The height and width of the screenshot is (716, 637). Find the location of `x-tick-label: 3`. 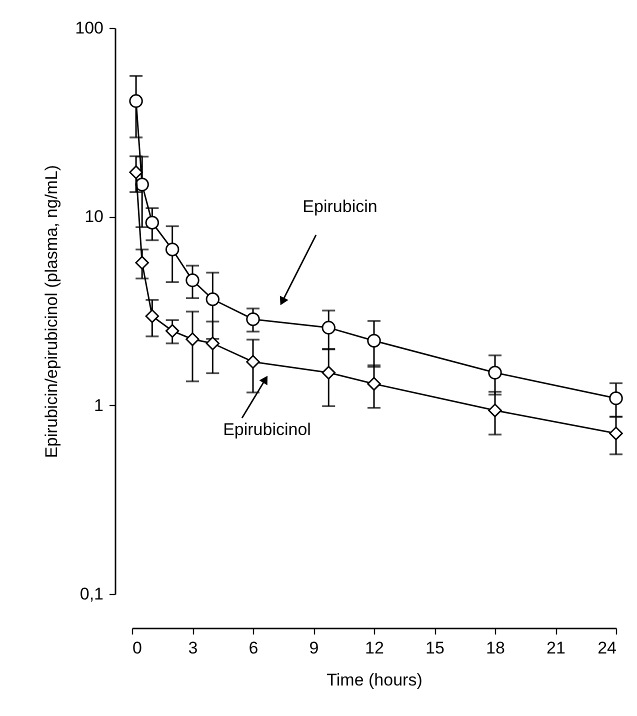

x-tick-label: 3 is located at coordinates (193, 648).